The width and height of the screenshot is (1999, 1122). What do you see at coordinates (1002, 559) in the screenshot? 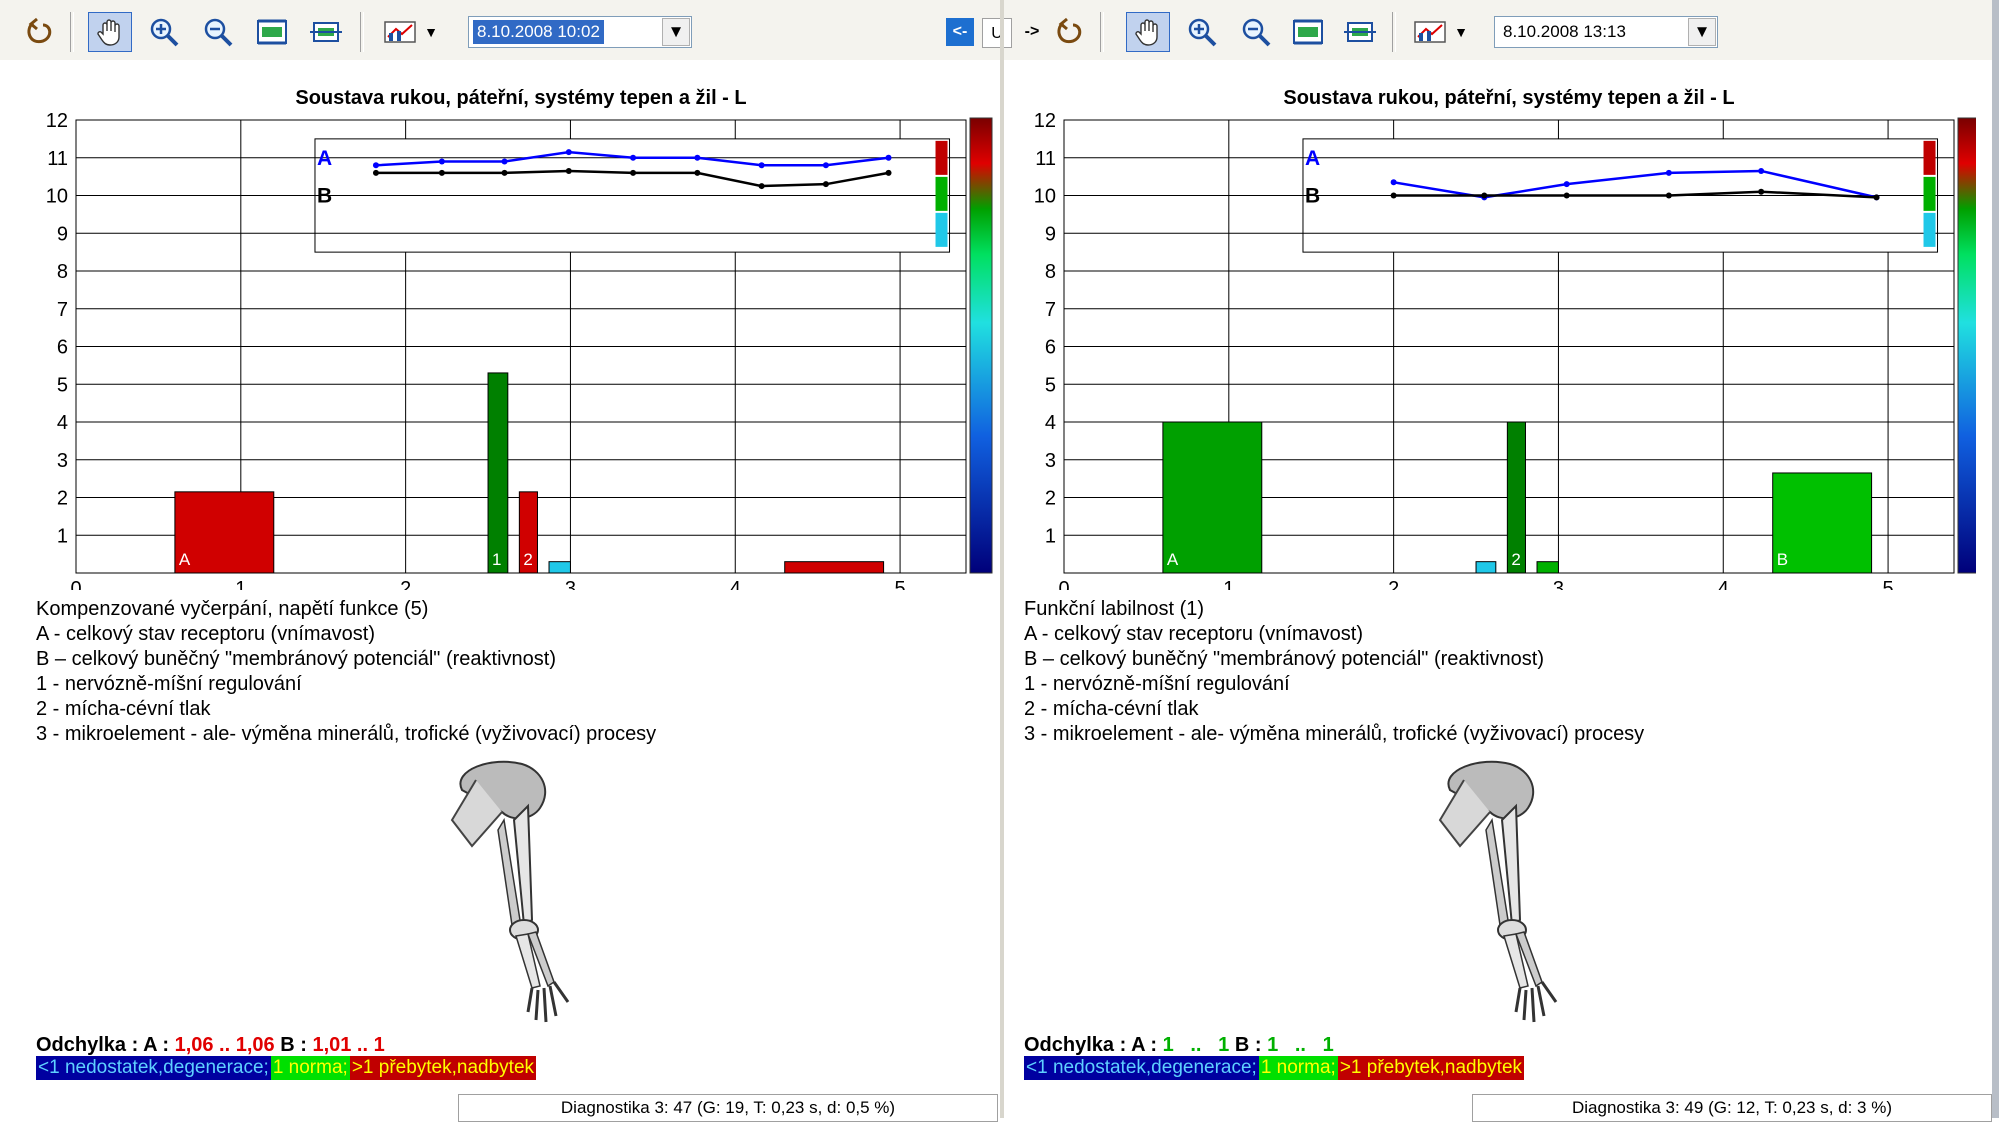
I see `panel-divider` at bounding box center [1002, 559].